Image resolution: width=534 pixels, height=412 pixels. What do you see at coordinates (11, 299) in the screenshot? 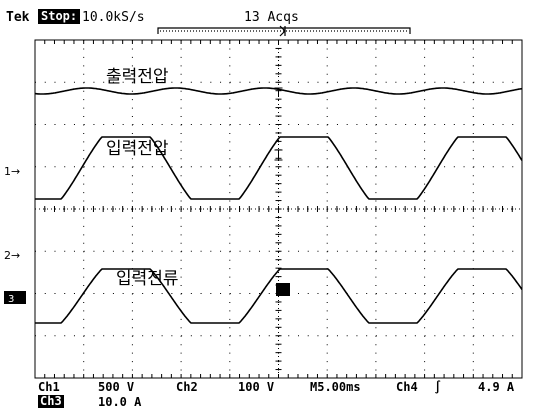
I see `ch3-marker: 3` at bounding box center [11, 299].